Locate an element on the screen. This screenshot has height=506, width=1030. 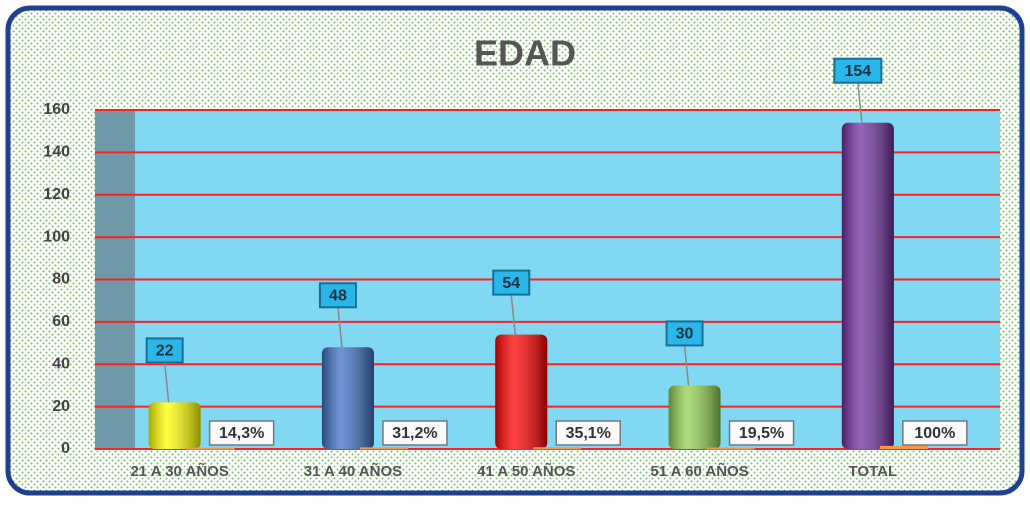
chart-title: EDAD is located at coordinates (525, 53).